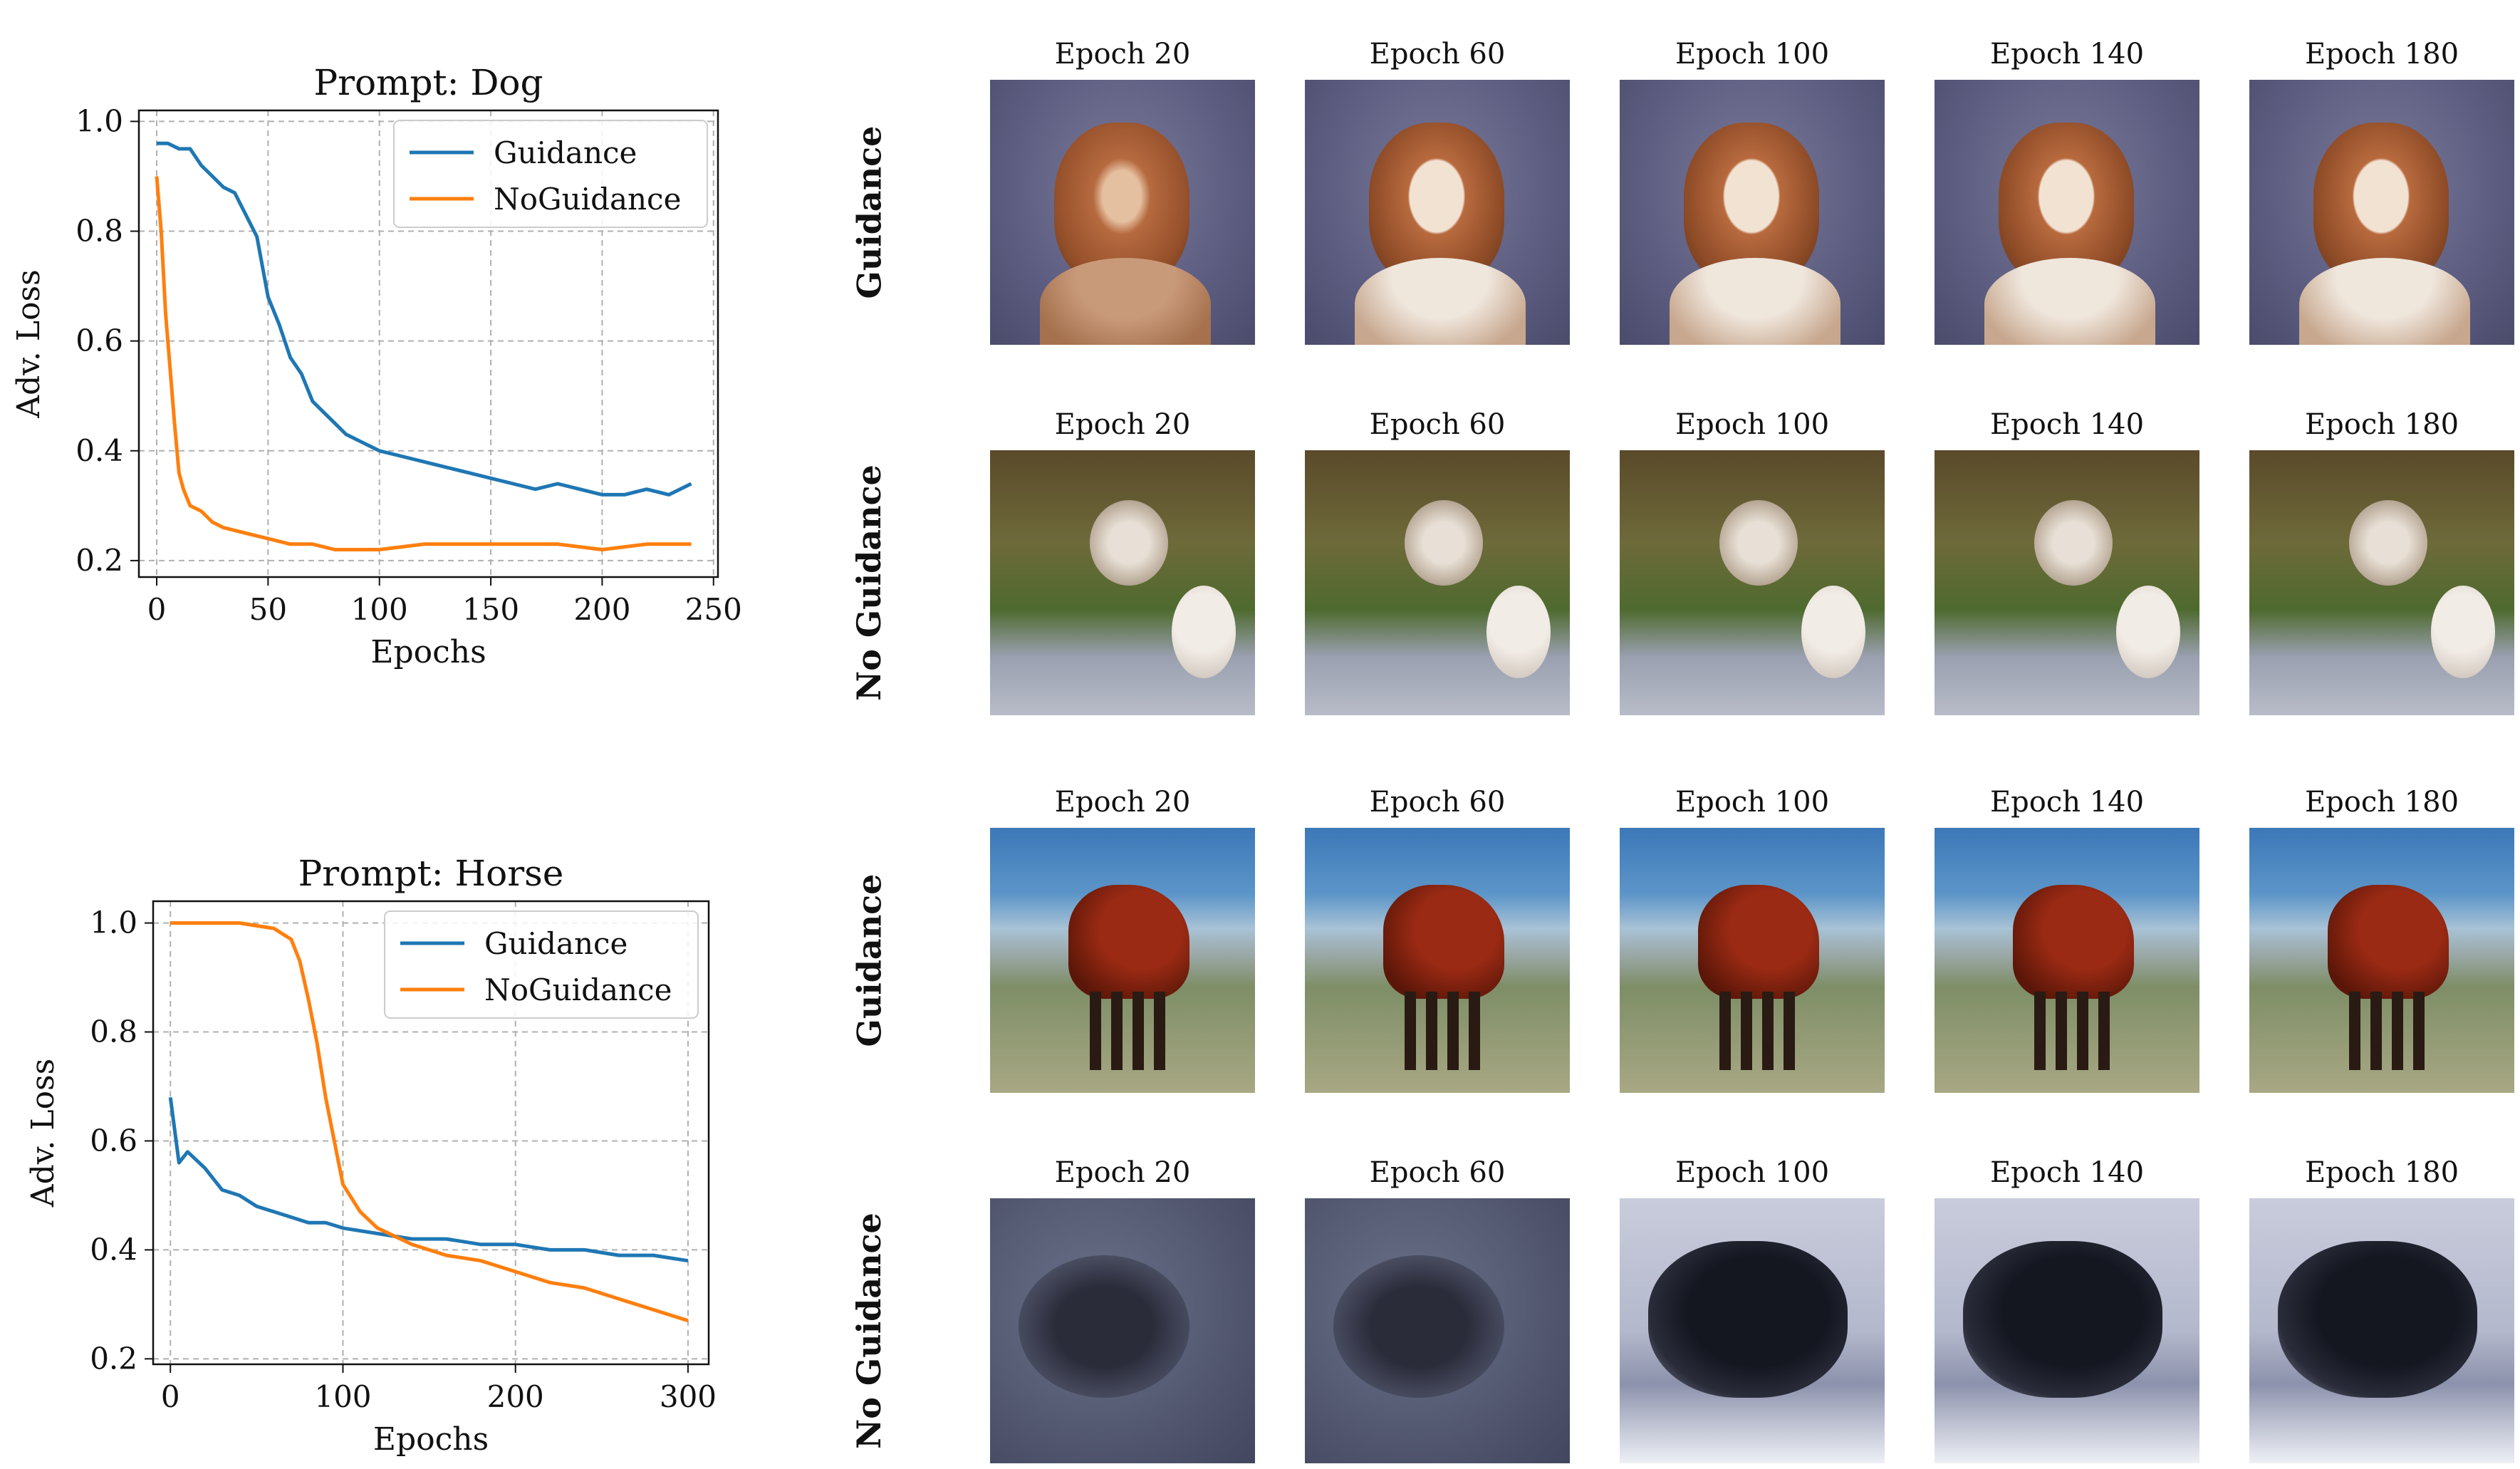 The image size is (2520, 1469). Describe the element at coordinates (713, 609) in the screenshot. I see `x-tick-label: 250` at that location.